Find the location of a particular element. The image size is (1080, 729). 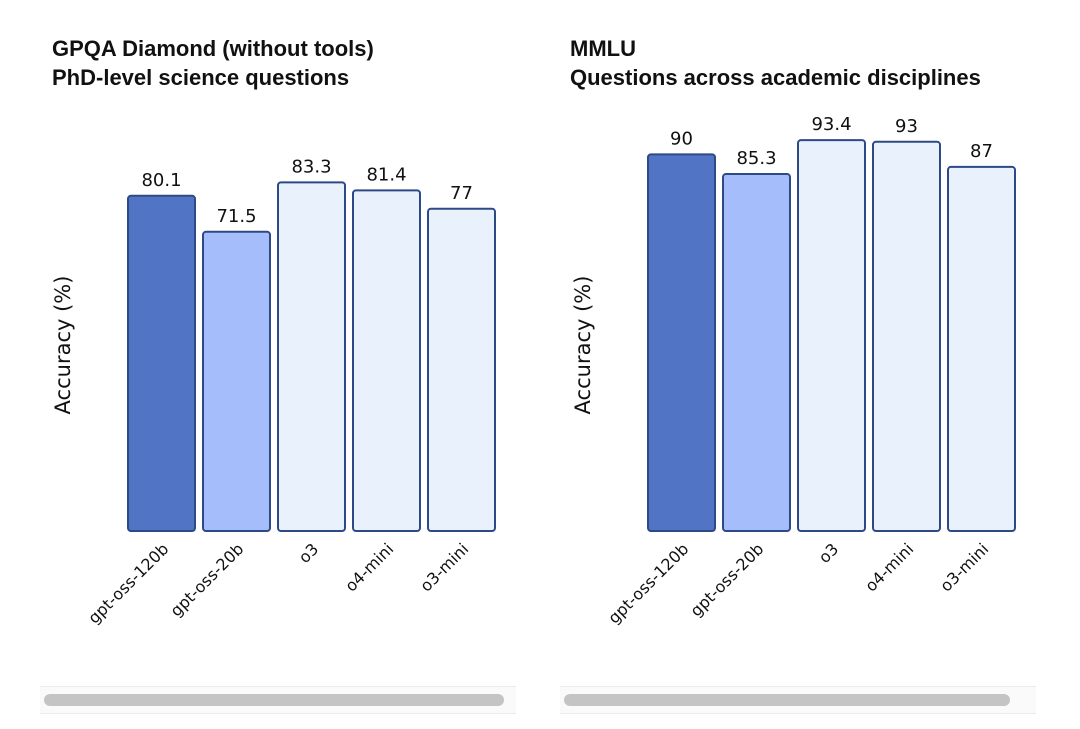

value-label-o4-mini: 81.4 is located at coordinates (386, 174).